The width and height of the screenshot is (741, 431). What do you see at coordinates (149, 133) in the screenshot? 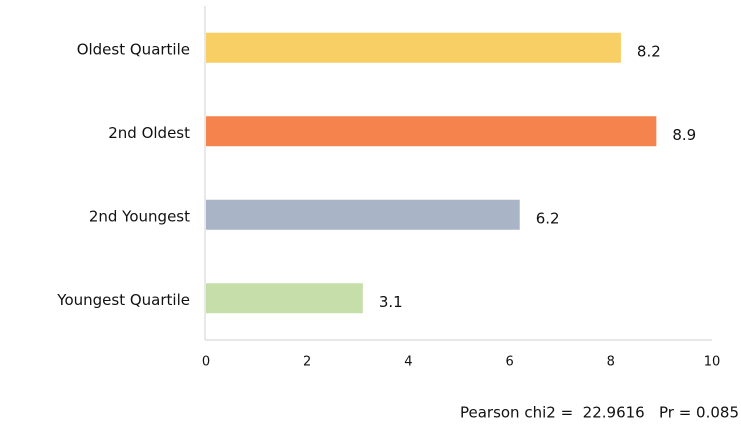
I see `y-tick-label: 2nd Oldest` at bounding box center [149, 133].